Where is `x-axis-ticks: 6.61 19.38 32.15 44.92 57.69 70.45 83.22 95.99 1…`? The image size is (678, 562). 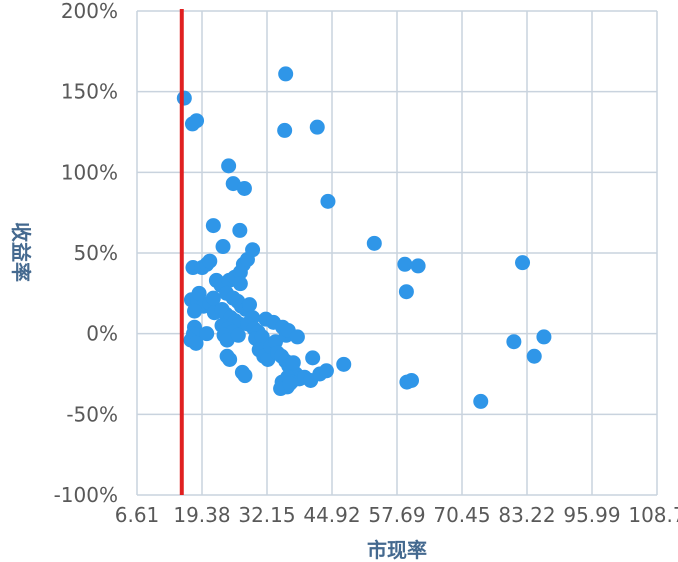
x-axis-ticks: 6.61 19.38 32.15 44.92 57.69 70.45 83.22 95.99 1… is located at coordinates (396, 515).